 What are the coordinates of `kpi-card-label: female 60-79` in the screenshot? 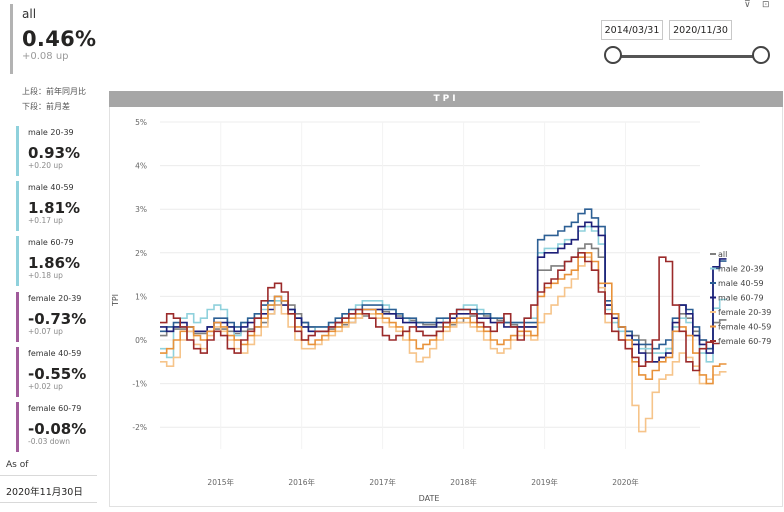 It's located at (55, 408).